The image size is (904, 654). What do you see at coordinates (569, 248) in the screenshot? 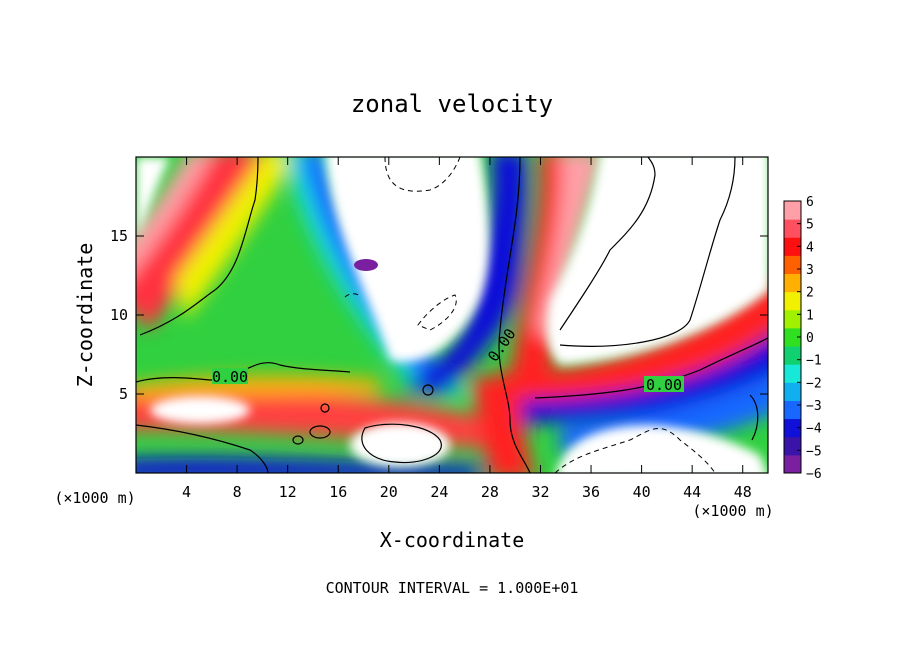
I see `field-pink-band-right` at bounding box center [569, 248].